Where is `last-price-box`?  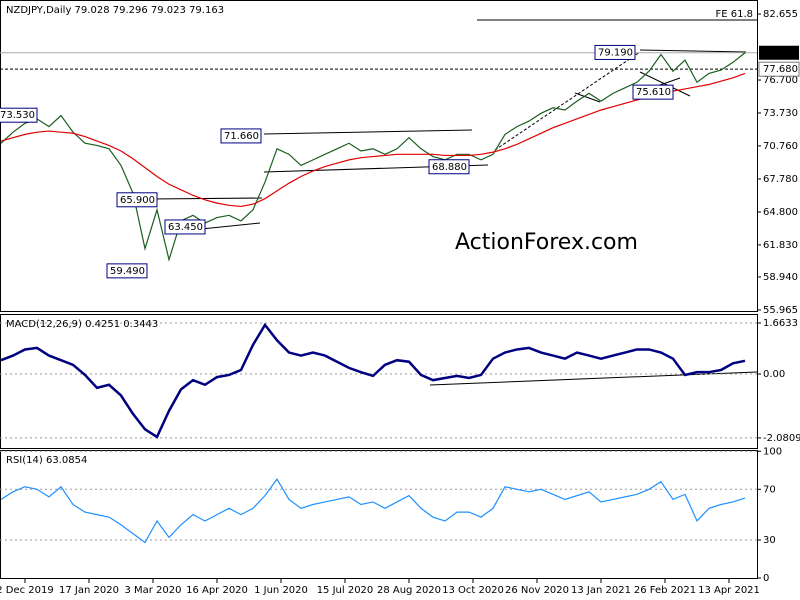
last-price-box is located at coordinates (779, 52).